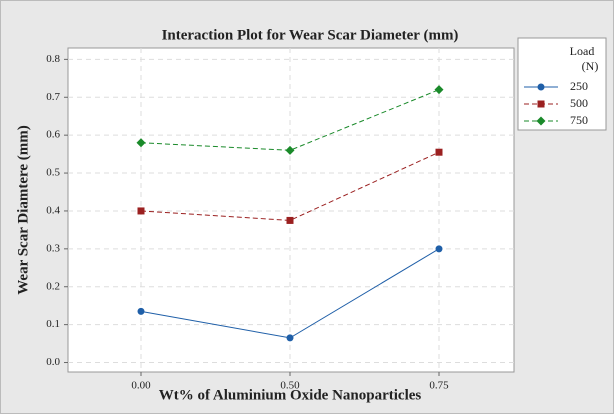 This screenshot has width=614, height=414. What do you see at coordinates (582, 51) in the screenshot?
I see `legend-title: Load` at bounding box center [582, 51].